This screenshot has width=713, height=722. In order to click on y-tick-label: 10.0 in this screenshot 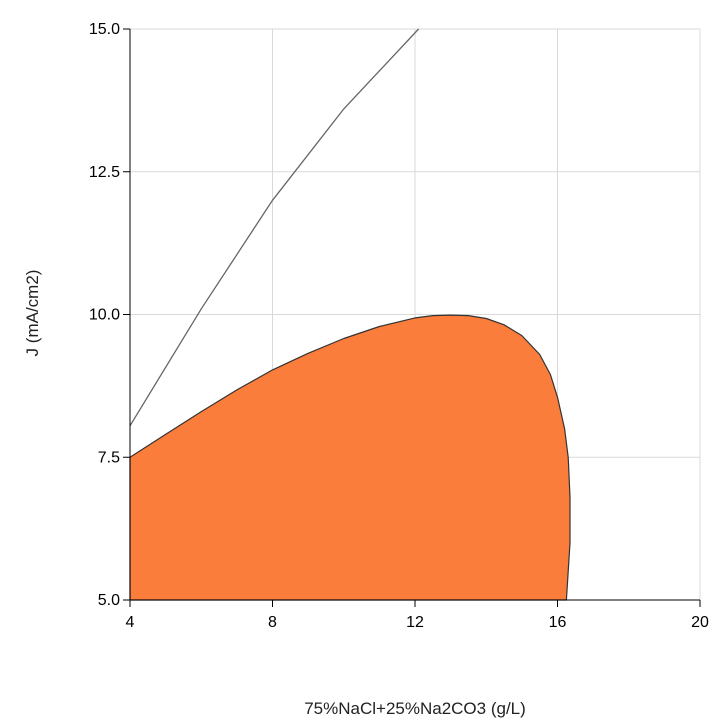, I will do `click(104, 315)`.